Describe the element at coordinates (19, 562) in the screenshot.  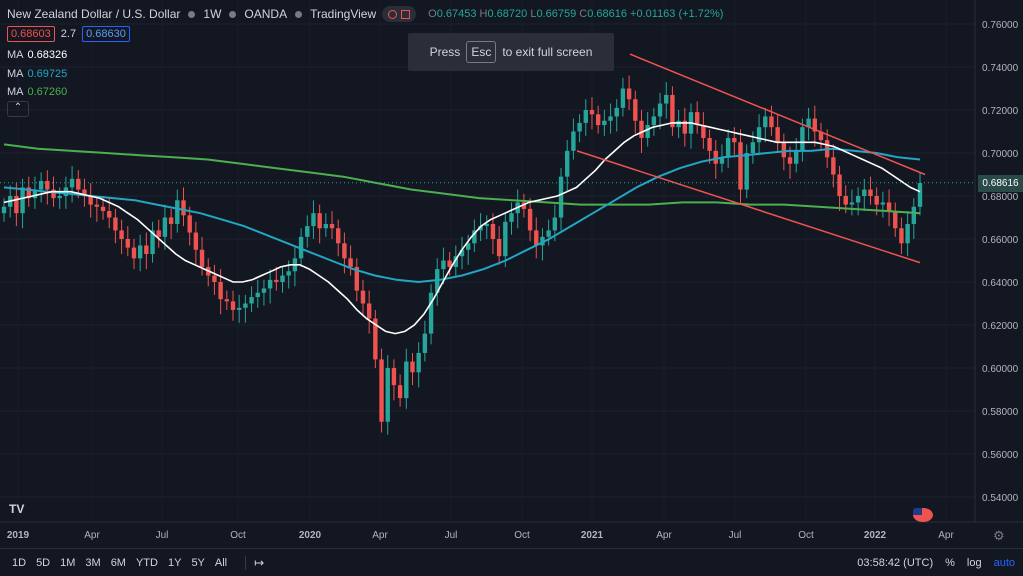
I see `range-1d: 1D` at that location.